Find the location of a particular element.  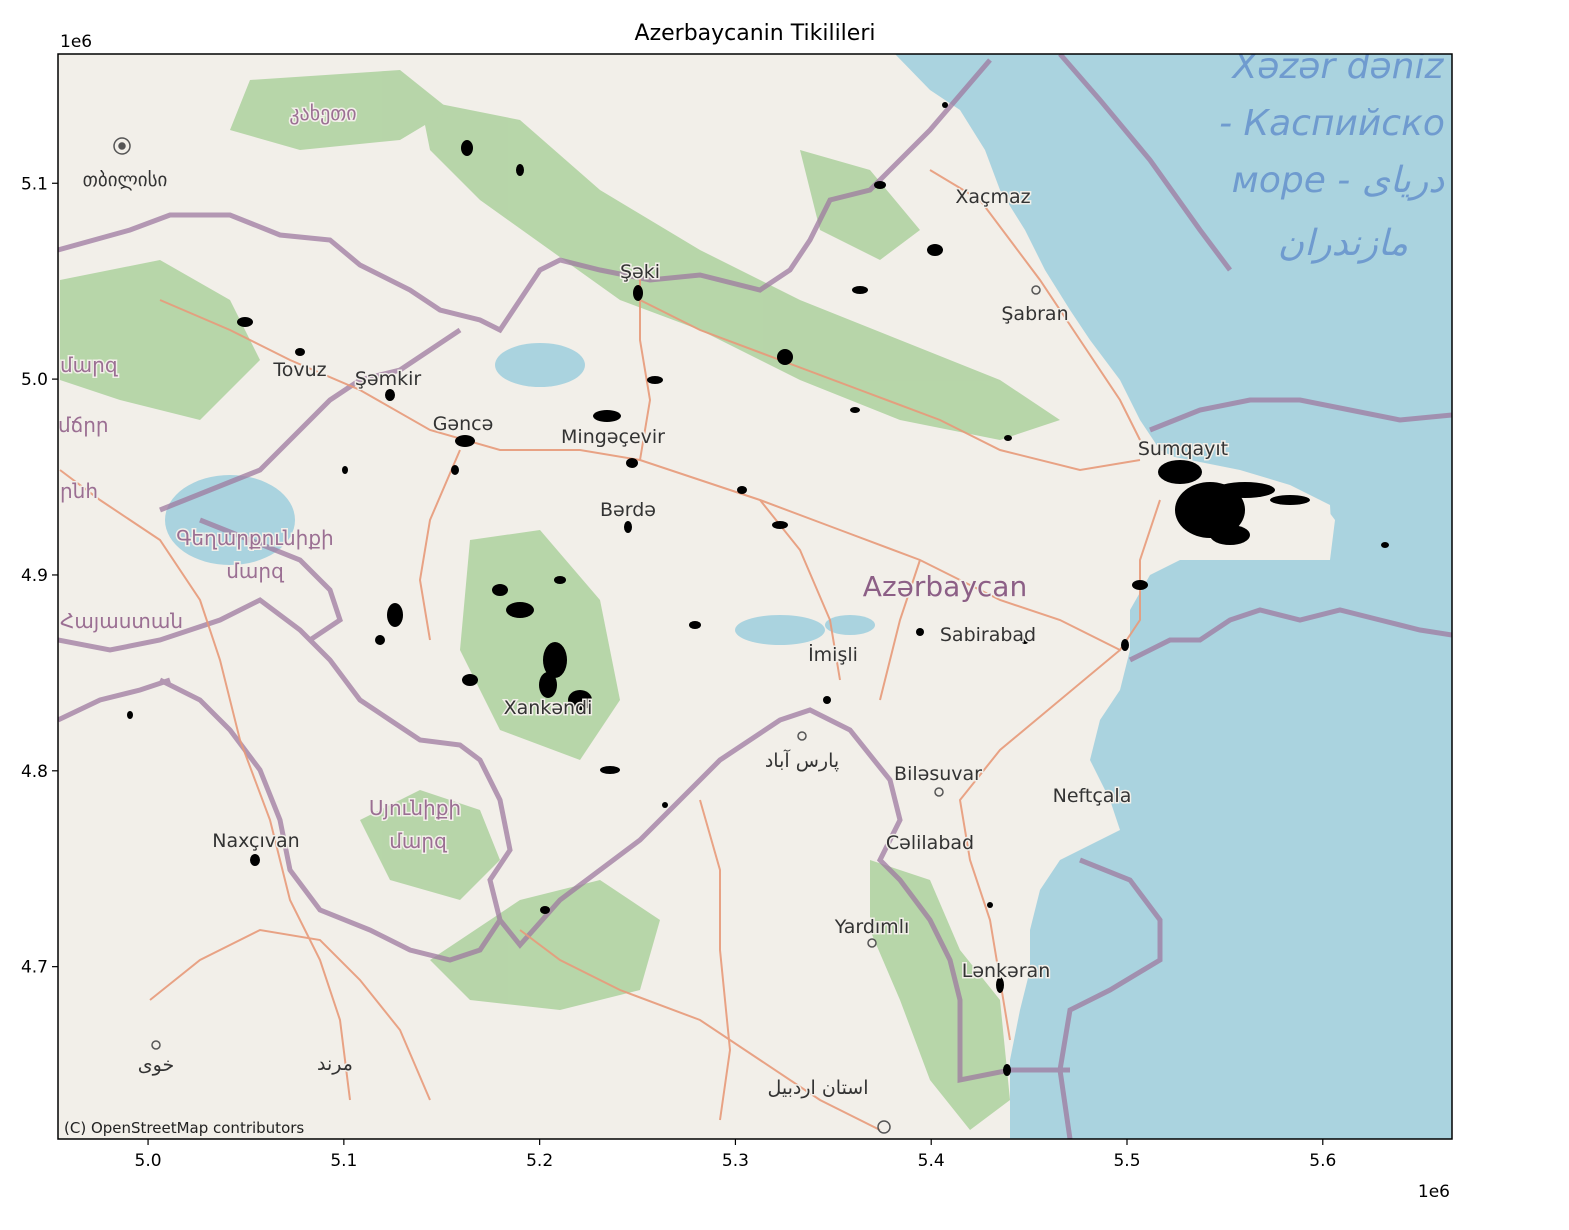

region-label: Սյունիքի is located at coordinates (415, 808).